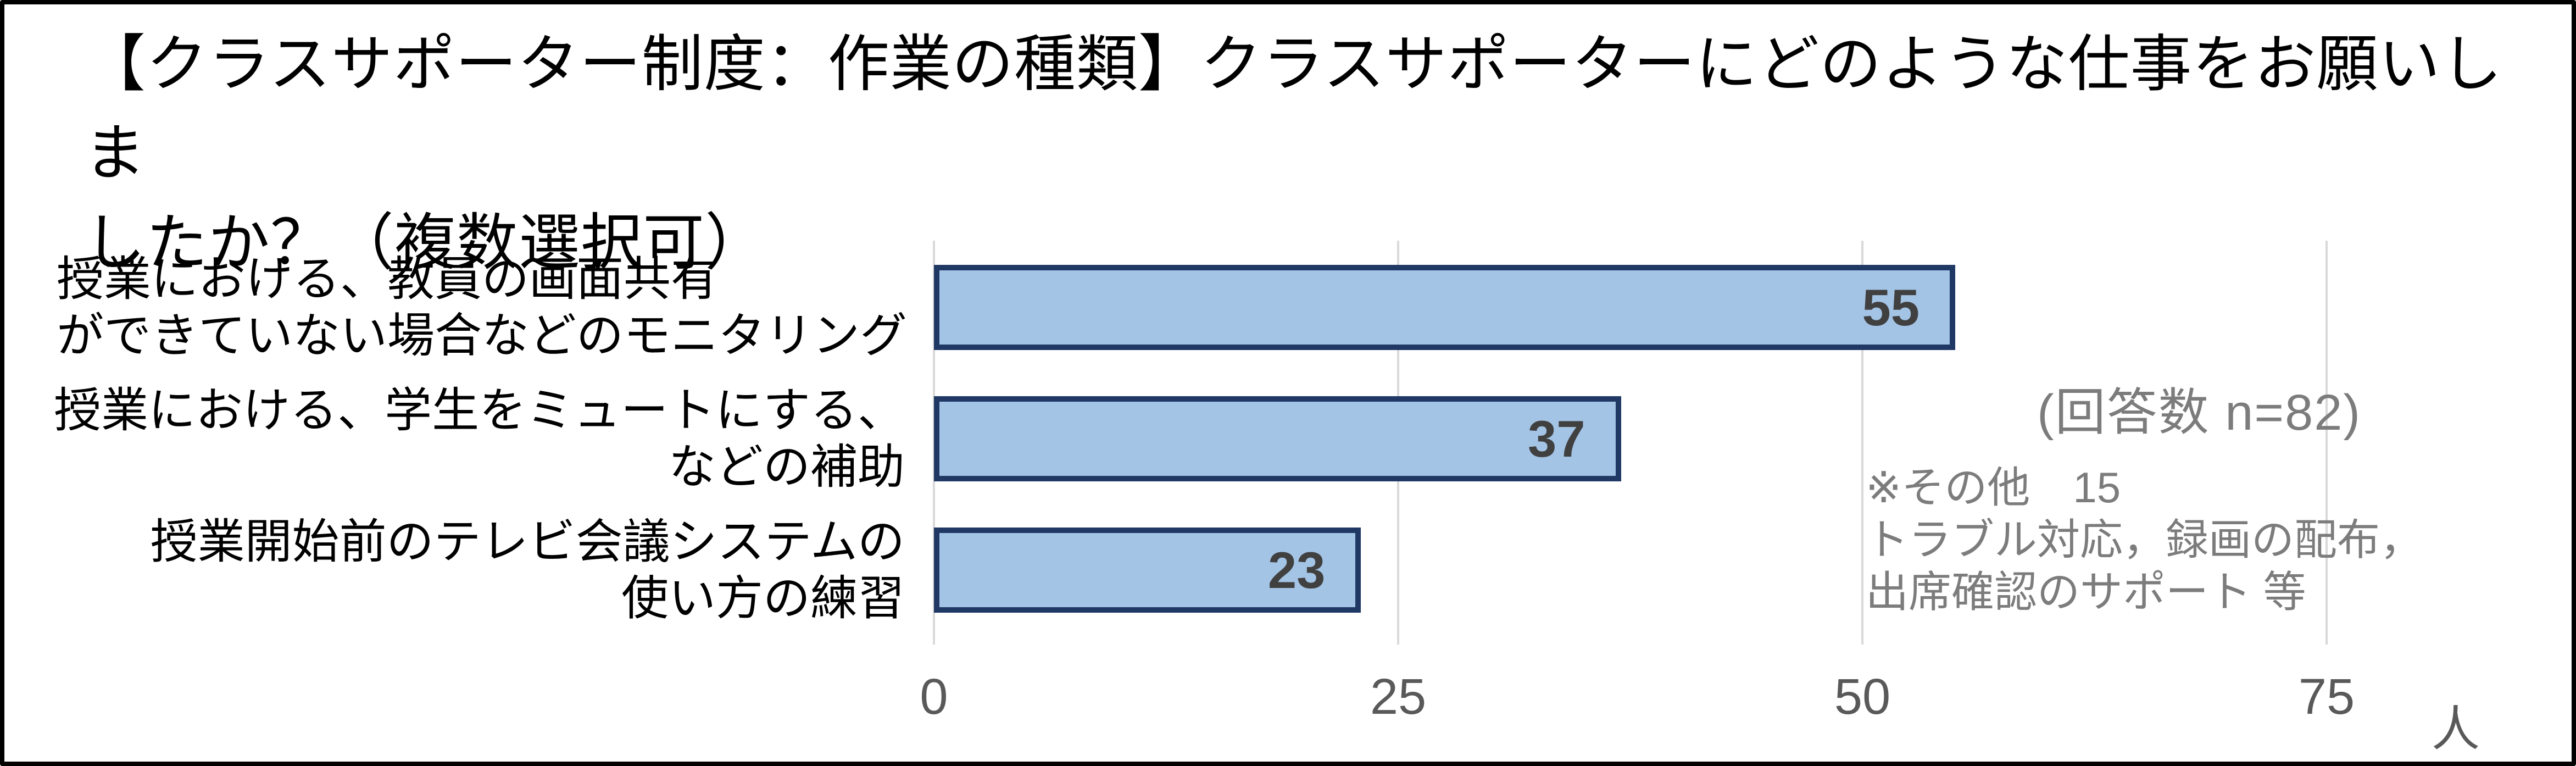 The height and width of the screenshot is (766, 2576). What do you see at coordinates (1994, 487) in the screenshot?
I see `other-note-line-1: ※その他 15` at bounding box center [1994, 487].